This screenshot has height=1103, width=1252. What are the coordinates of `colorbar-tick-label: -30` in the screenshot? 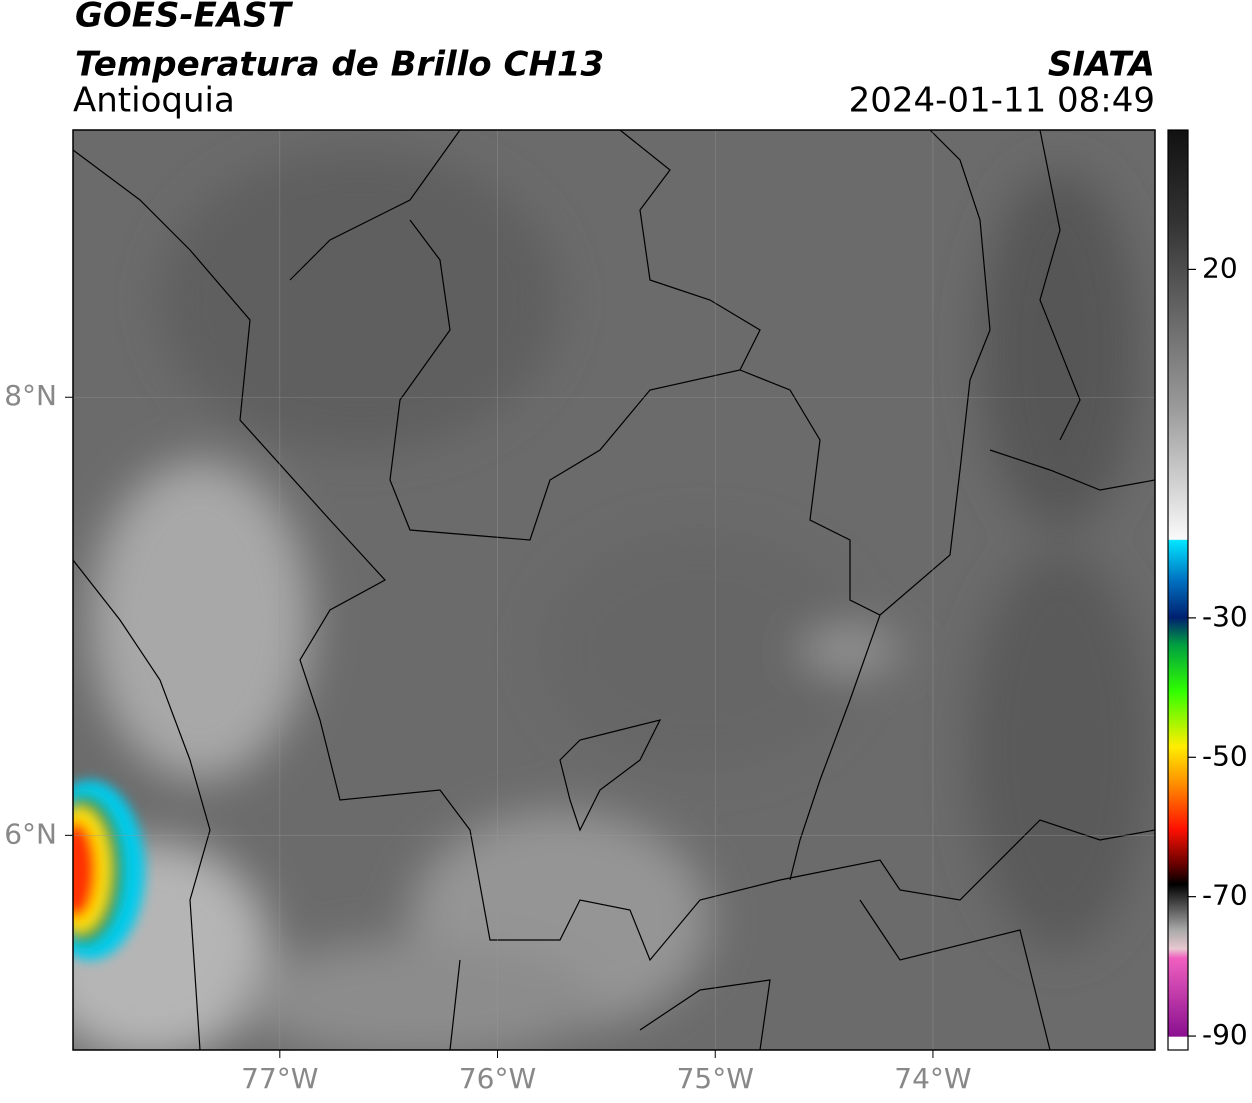 It's located at (1225, 616).